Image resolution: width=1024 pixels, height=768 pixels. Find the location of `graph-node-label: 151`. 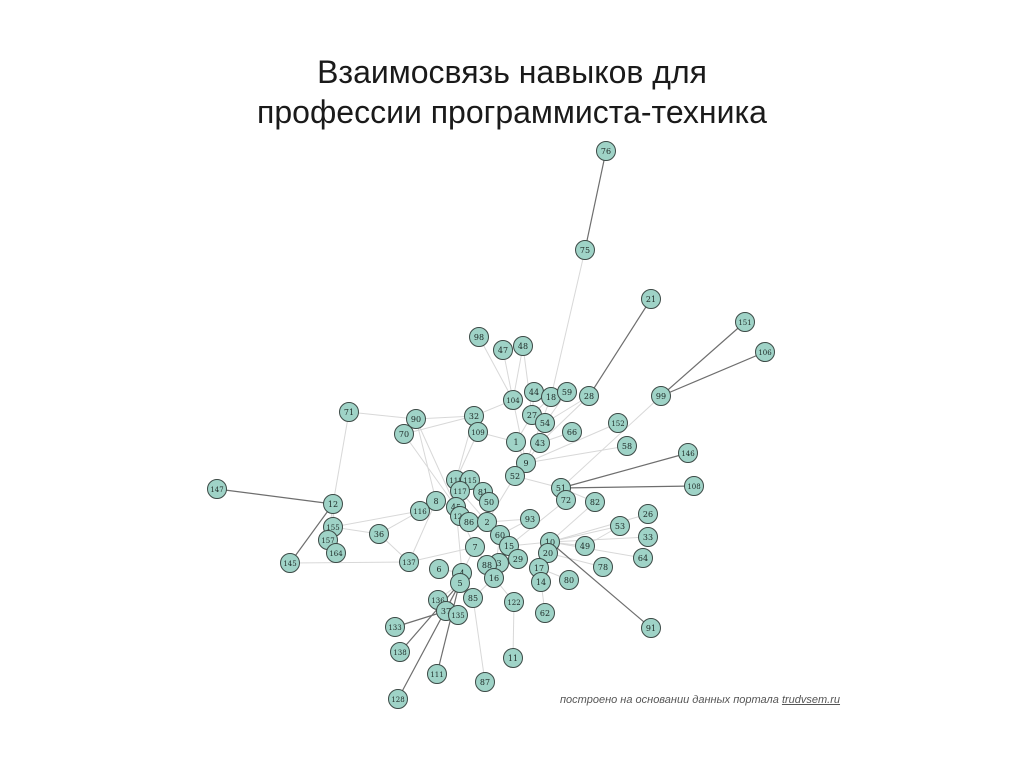

graph-node-label: 151 is located at coordinates (744, 323).